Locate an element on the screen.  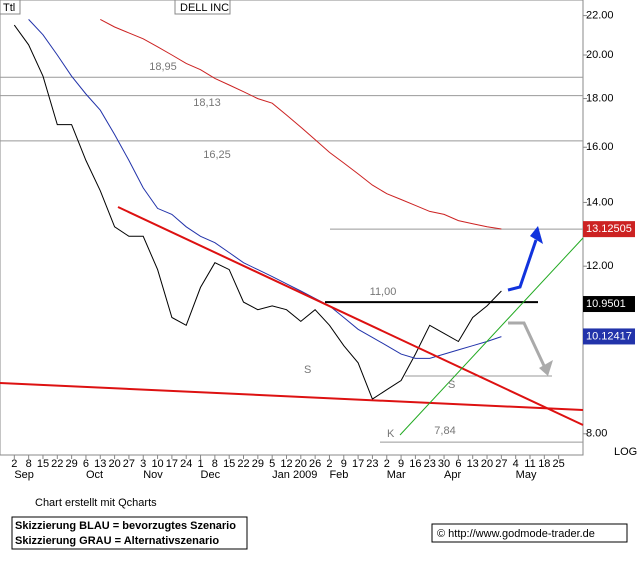
copyright: © http://www.godmode-trader.de is located at coordinates (516, 534).